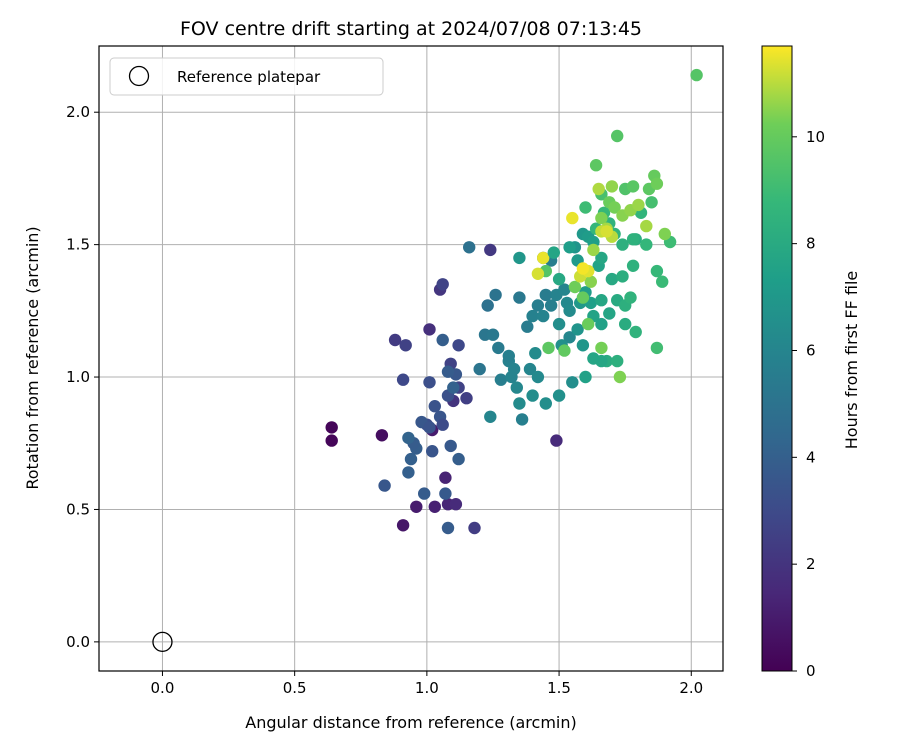 The width and height of the screenshot is (900, 750). Describe the element at coordinates (808, 404) in the screenshot. I see `colorbar-ticks: 0 2 4 6 8 10` at that location.